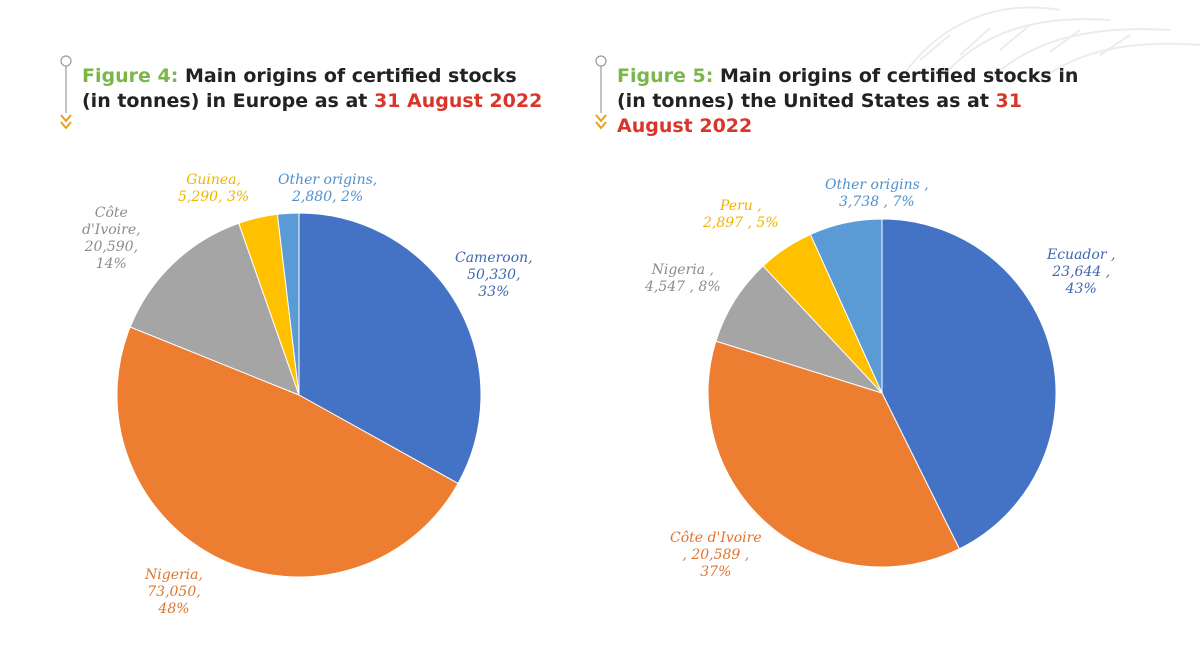 The image size is (1200, 659). I want to click on leaf-watermark, so click(1049, 43).